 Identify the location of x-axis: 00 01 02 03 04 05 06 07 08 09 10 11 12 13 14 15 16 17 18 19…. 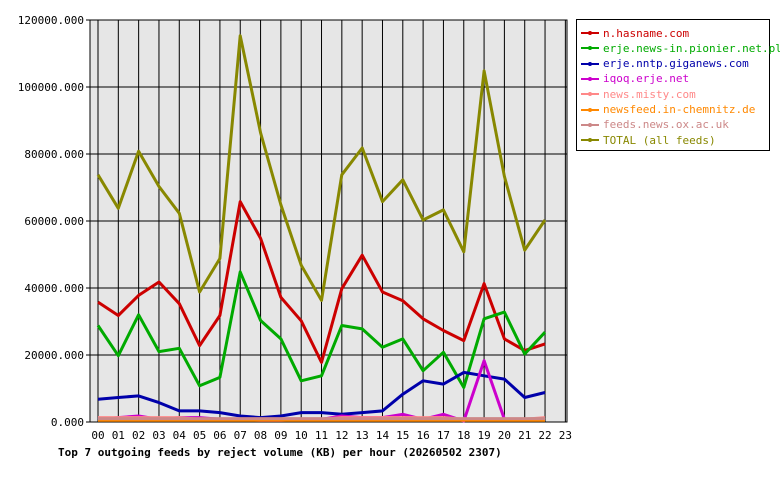
(331, 435).